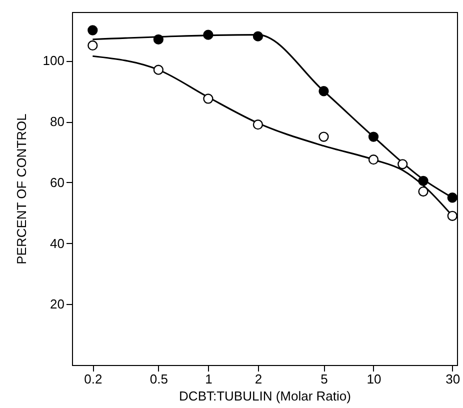 The height and width of the screenshot is (408, 463). Describe the element at coordinates (93, 379) in the screenshot. I see `x-tick-label: 0.2` at that location.